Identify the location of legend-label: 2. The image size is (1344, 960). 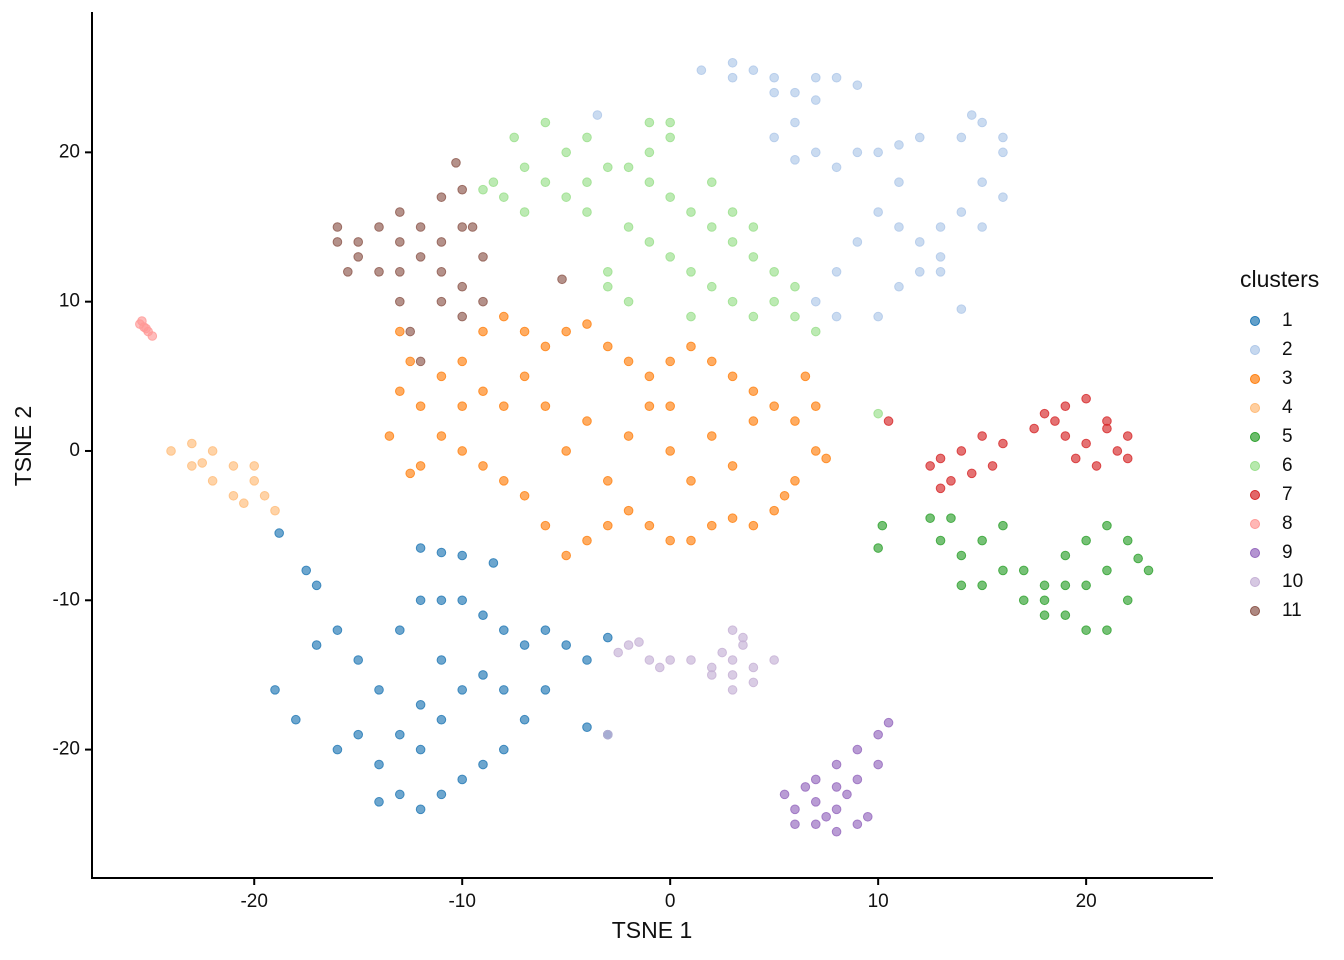
(1287, 349).